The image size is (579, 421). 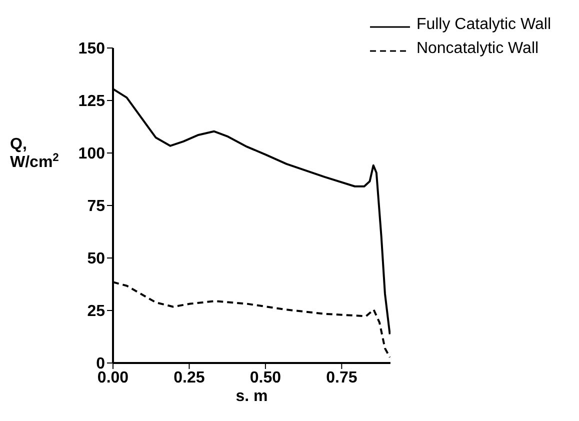 I want to click on y-tick-label: 125, so click(x=92, y=101).